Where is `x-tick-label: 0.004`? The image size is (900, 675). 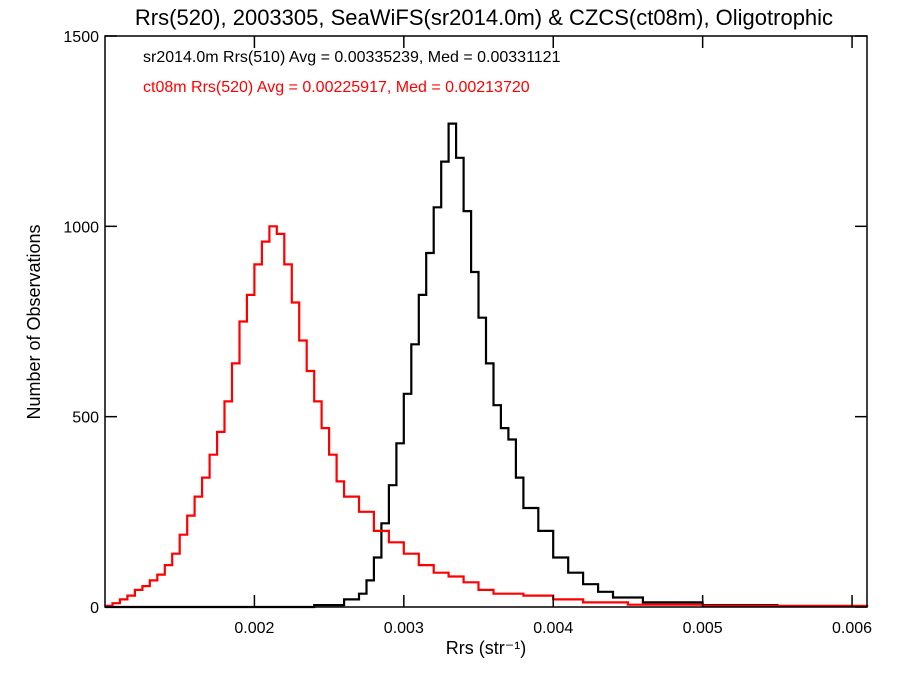
x-tick-label: 0.004 is located at coordinates (553, 628).